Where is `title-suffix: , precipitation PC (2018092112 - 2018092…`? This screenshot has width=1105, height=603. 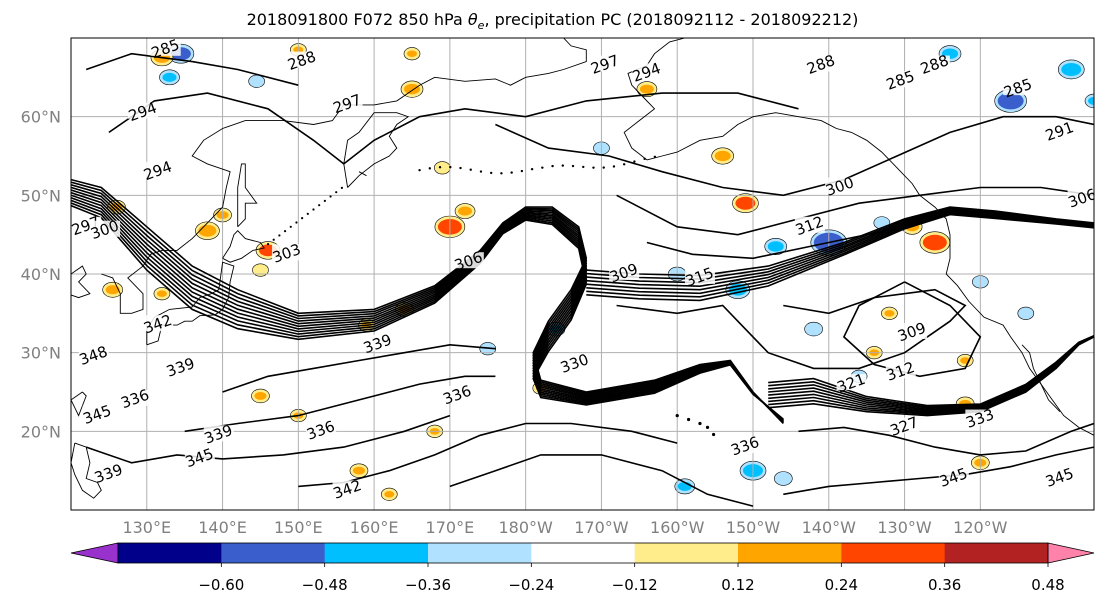
title-suffix: , precipitation PC (2018092112 - 2018092… is located at coordinates (671, 19).